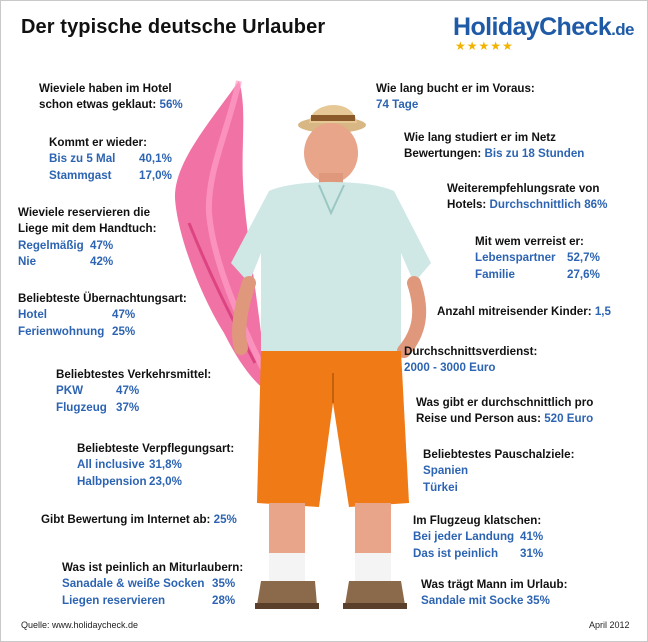  Describe the element at coordinates (77, 331) in the screenshot. I see `stat-row: Ferienwohnung 25%` at that location.